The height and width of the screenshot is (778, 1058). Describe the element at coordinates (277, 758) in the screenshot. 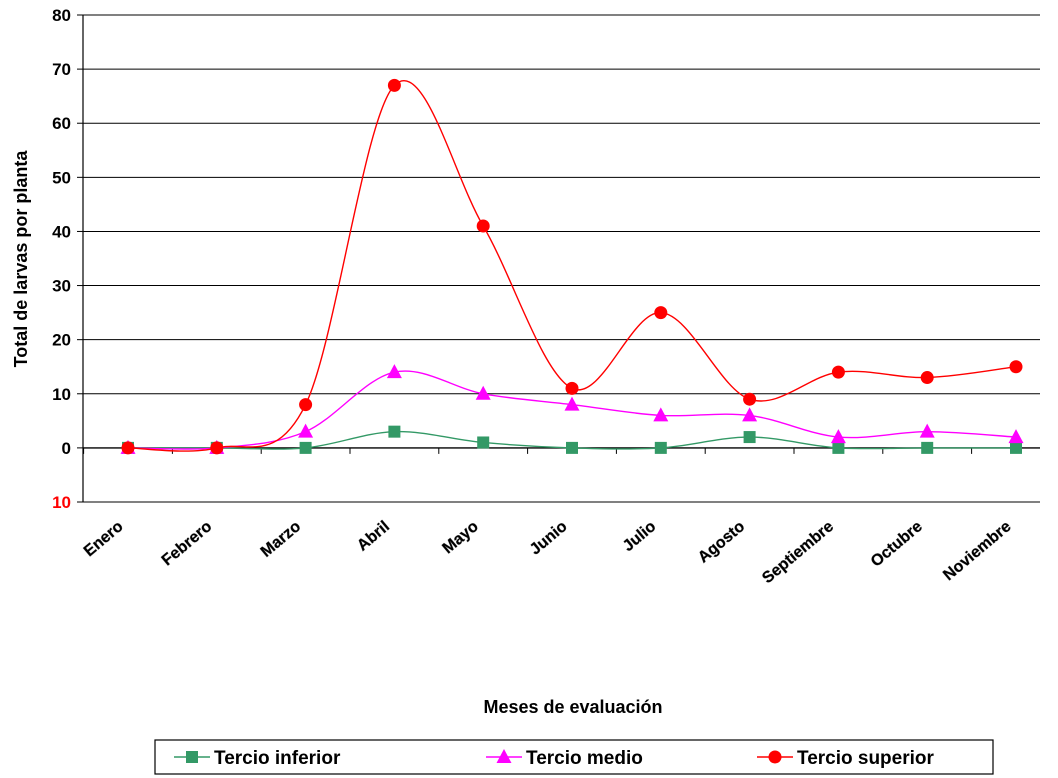

I see `legend-label: Tercio inferior` at that location.